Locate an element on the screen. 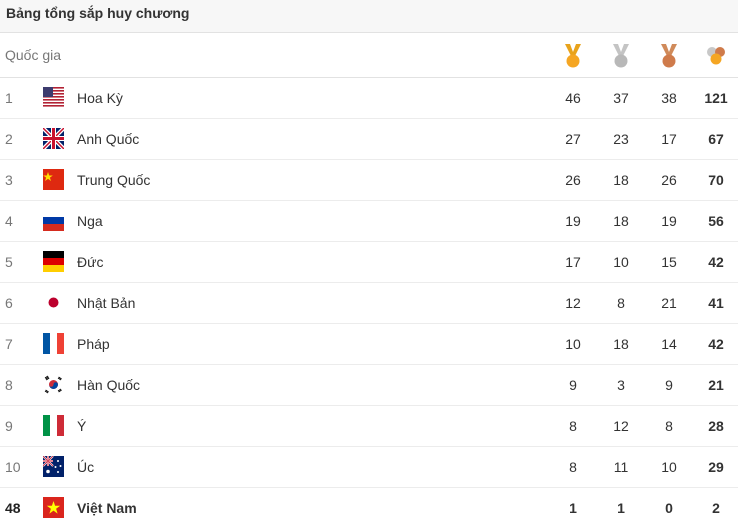 Image resolution: width=738 pixels, height=528 pixels. rank-cell: 8 is located at coordinates (9, 385).